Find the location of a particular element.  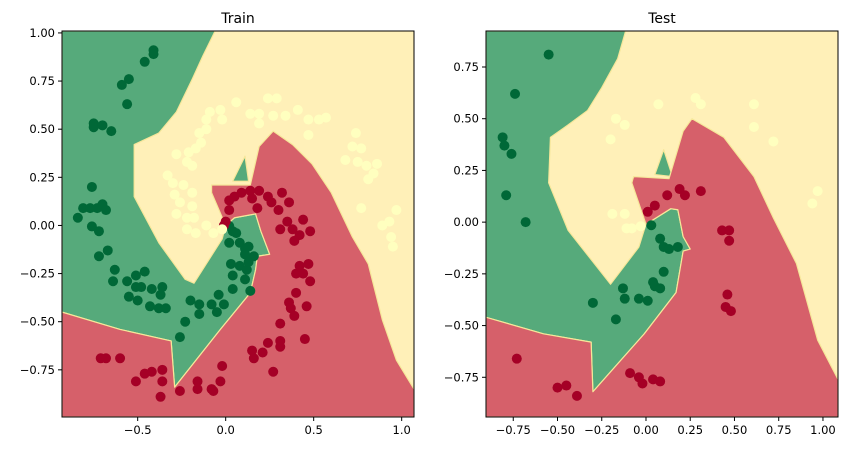

y-tick-label: 0.00 is located at coordinates (466, 222).